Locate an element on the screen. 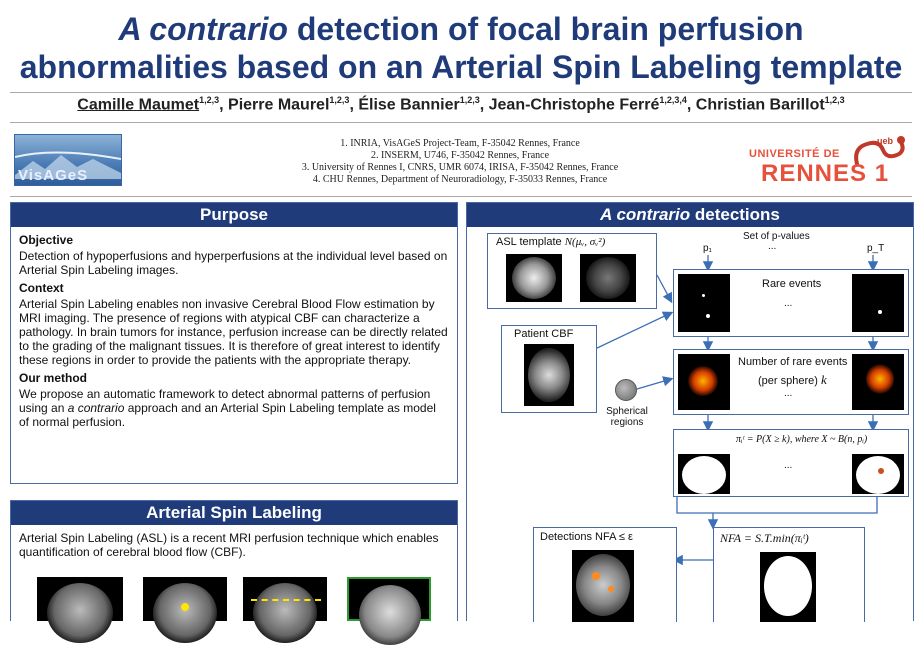 Image resolution: width=922 pixels, height=645 pixels. rennes-logo-main: RENNES 1 is located at coordinates (825, 173).